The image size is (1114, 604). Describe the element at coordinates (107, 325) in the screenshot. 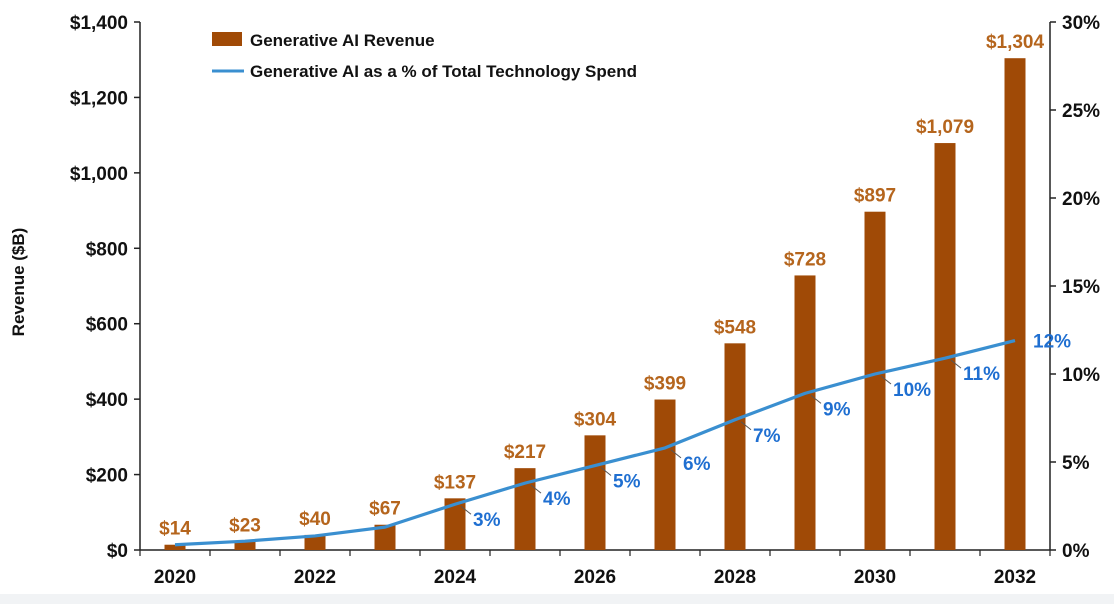

I see `y-tick-label: $600` at that location.